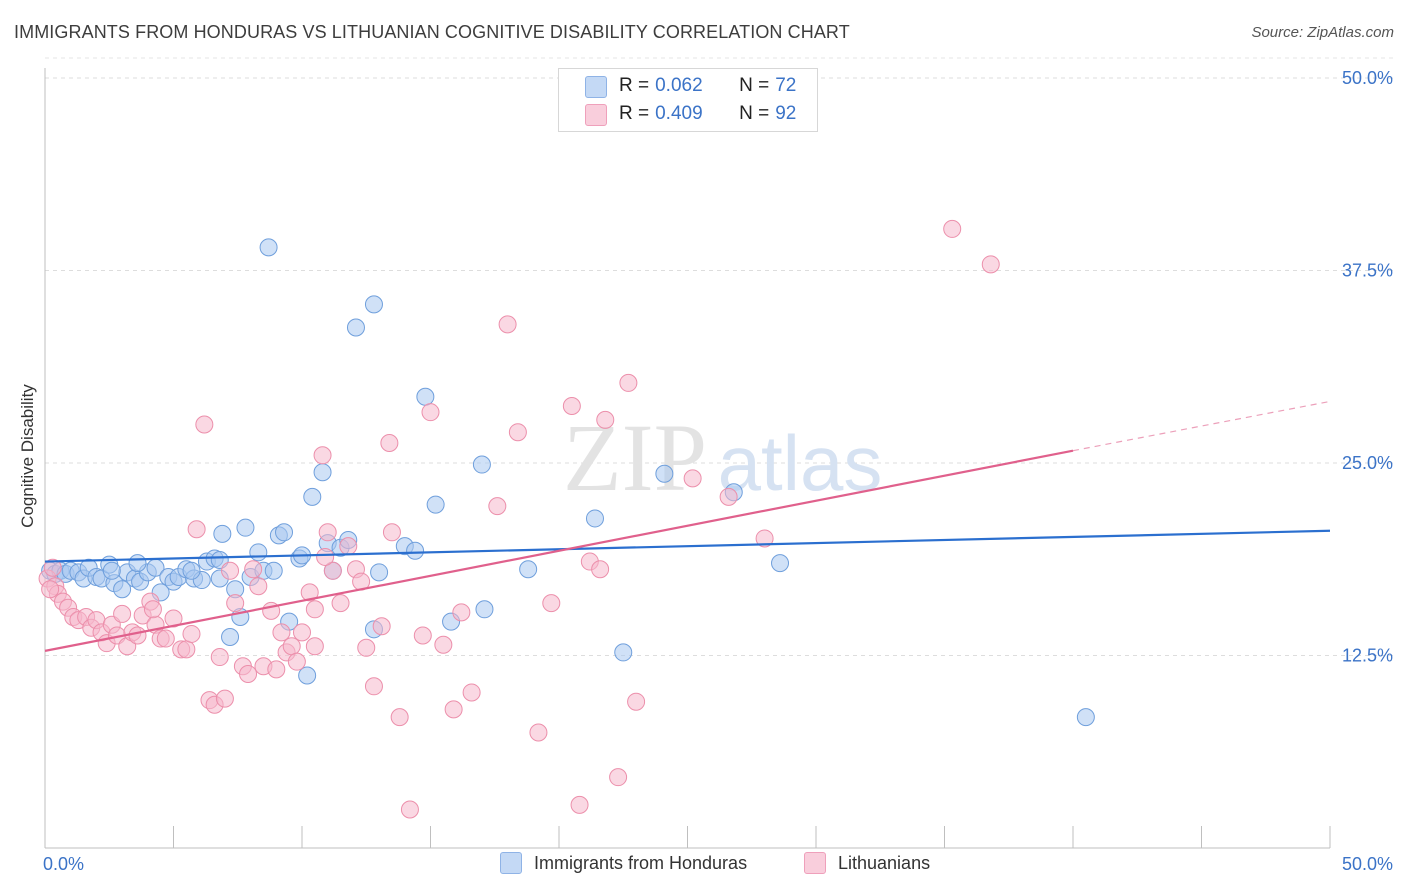 The width and height of the screenshot is (1406, 892). Describe the element at coordinates (679, 85) in the screenshot. I see `r-value: 0.062` at that location.